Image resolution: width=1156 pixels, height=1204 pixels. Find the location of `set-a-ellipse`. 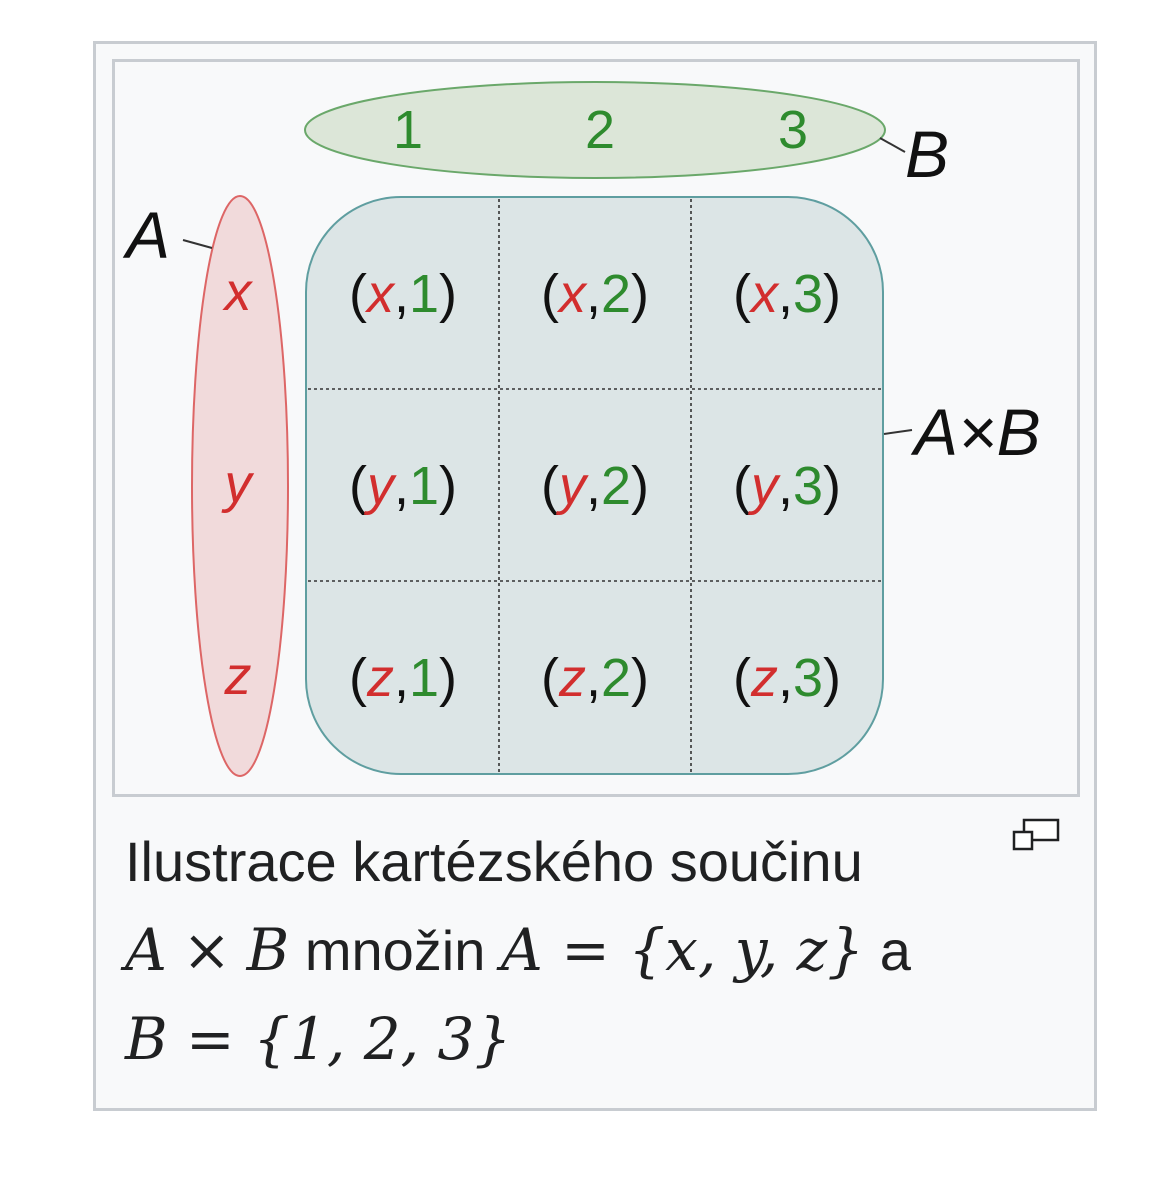

set-a-ellipse is located at coordinates (240, 486).